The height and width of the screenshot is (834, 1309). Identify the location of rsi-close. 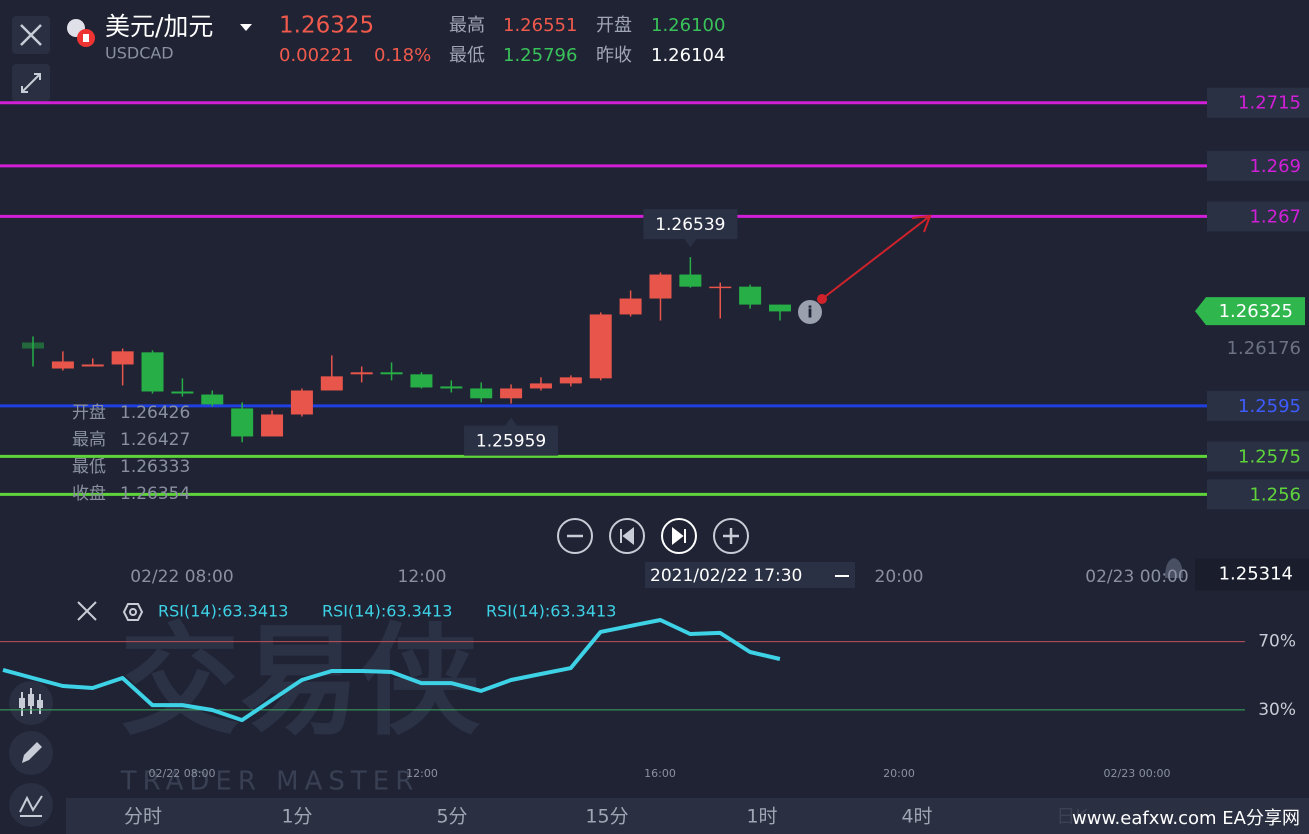
(87, 611).